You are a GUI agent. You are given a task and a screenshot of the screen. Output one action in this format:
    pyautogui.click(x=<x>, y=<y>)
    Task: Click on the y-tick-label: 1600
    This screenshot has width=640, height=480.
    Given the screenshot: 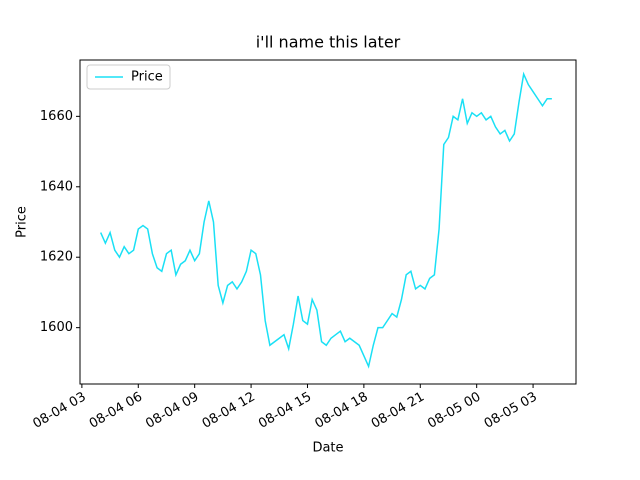 What is the action you would take?
    pyautogui.click(x=56, y=327)
    